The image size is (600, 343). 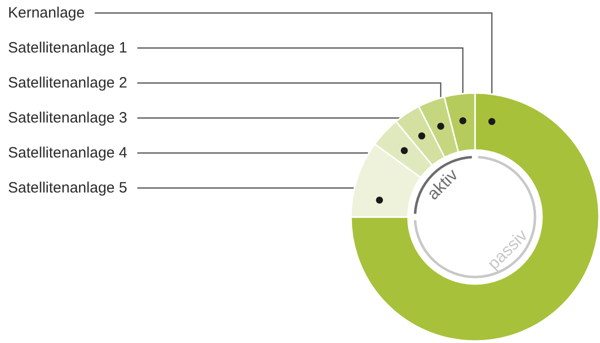 I want to click on slice-label: Satellitenanlage 5, so click(x=68, y=188).